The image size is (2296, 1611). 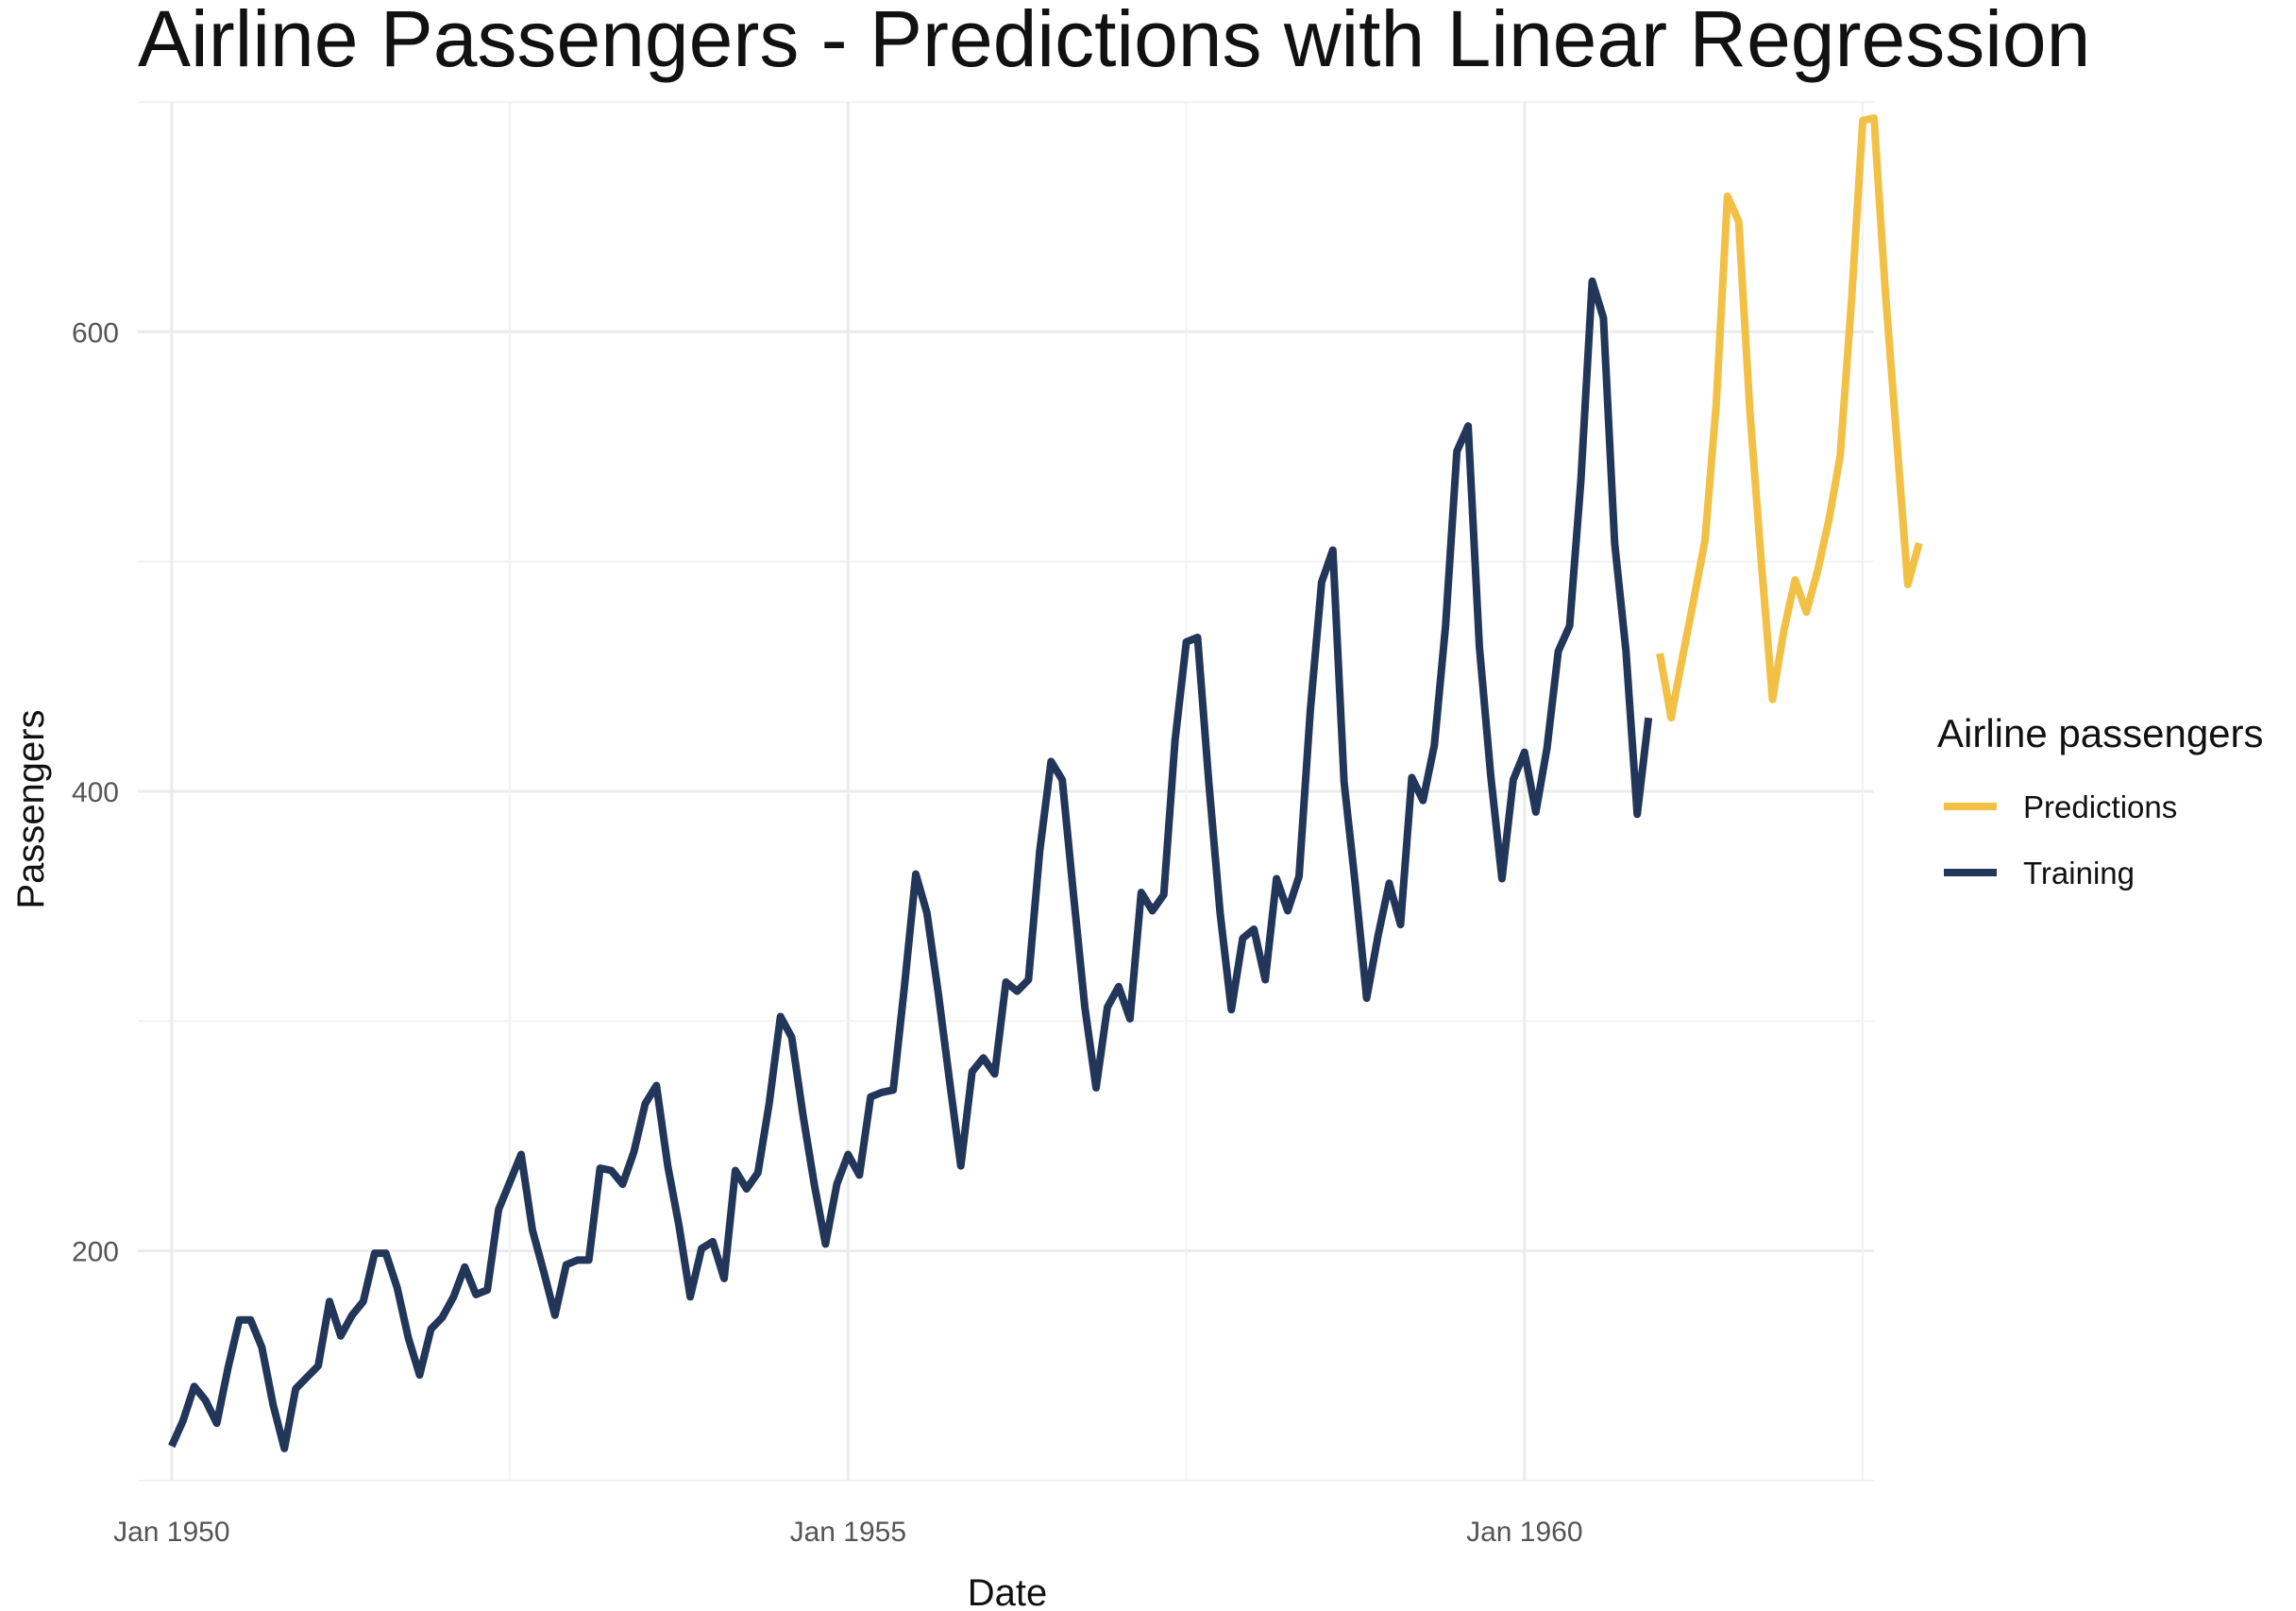 What do you see at coordinates (2100, 733) in the screenshot?
I see `legend-title: Airline passengers` at bounding box center [2100, 733].